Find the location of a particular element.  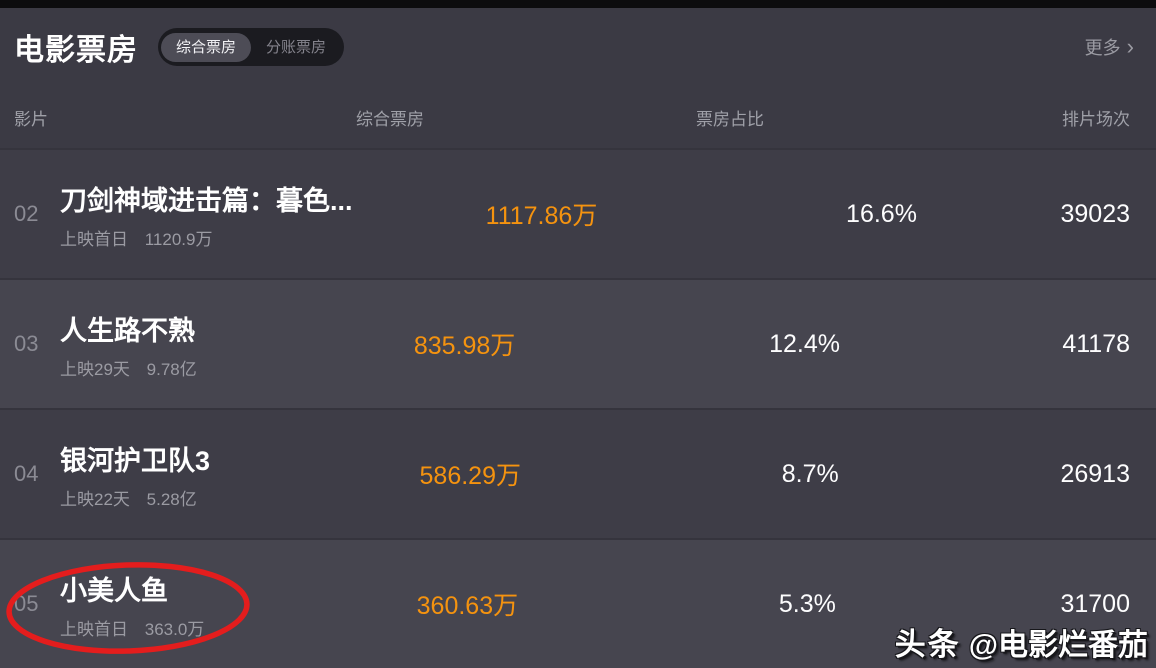

release-value: 363.0万 is located at coordinates (174, 629).